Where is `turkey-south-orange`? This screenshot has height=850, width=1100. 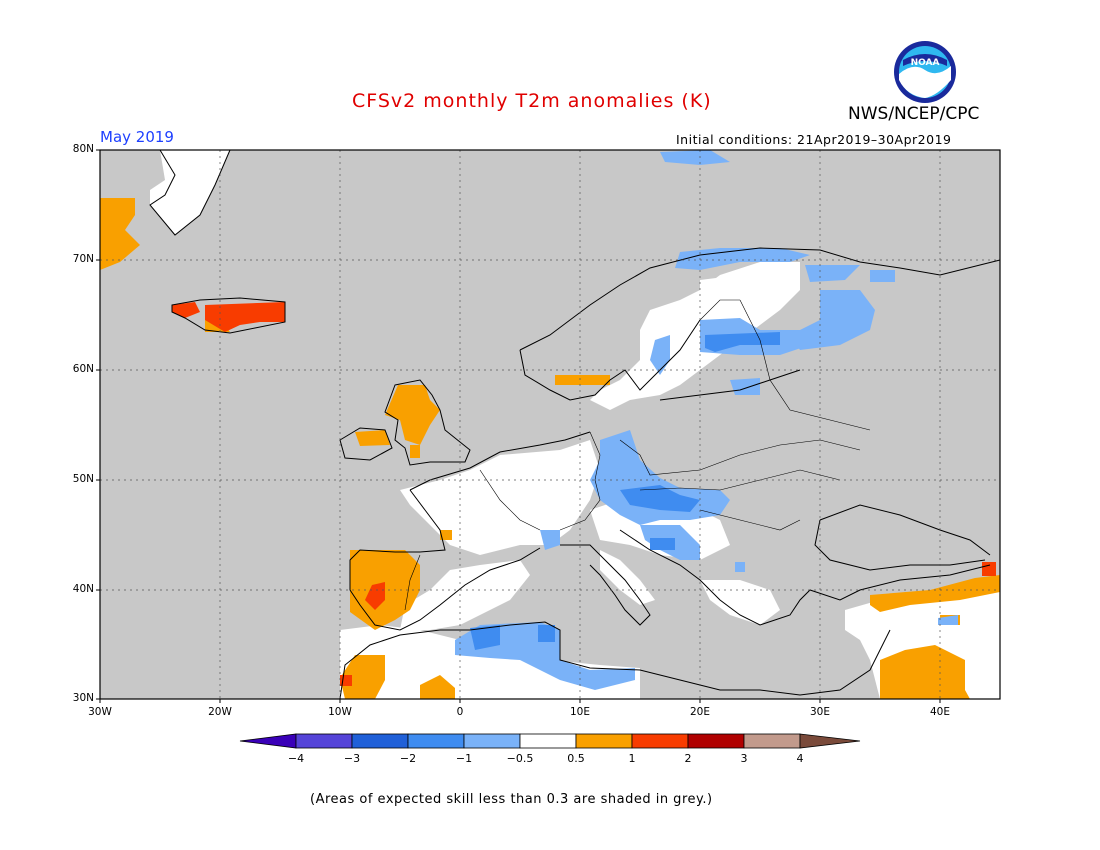 turkey-south-orange is located at coordinates (935, 593).